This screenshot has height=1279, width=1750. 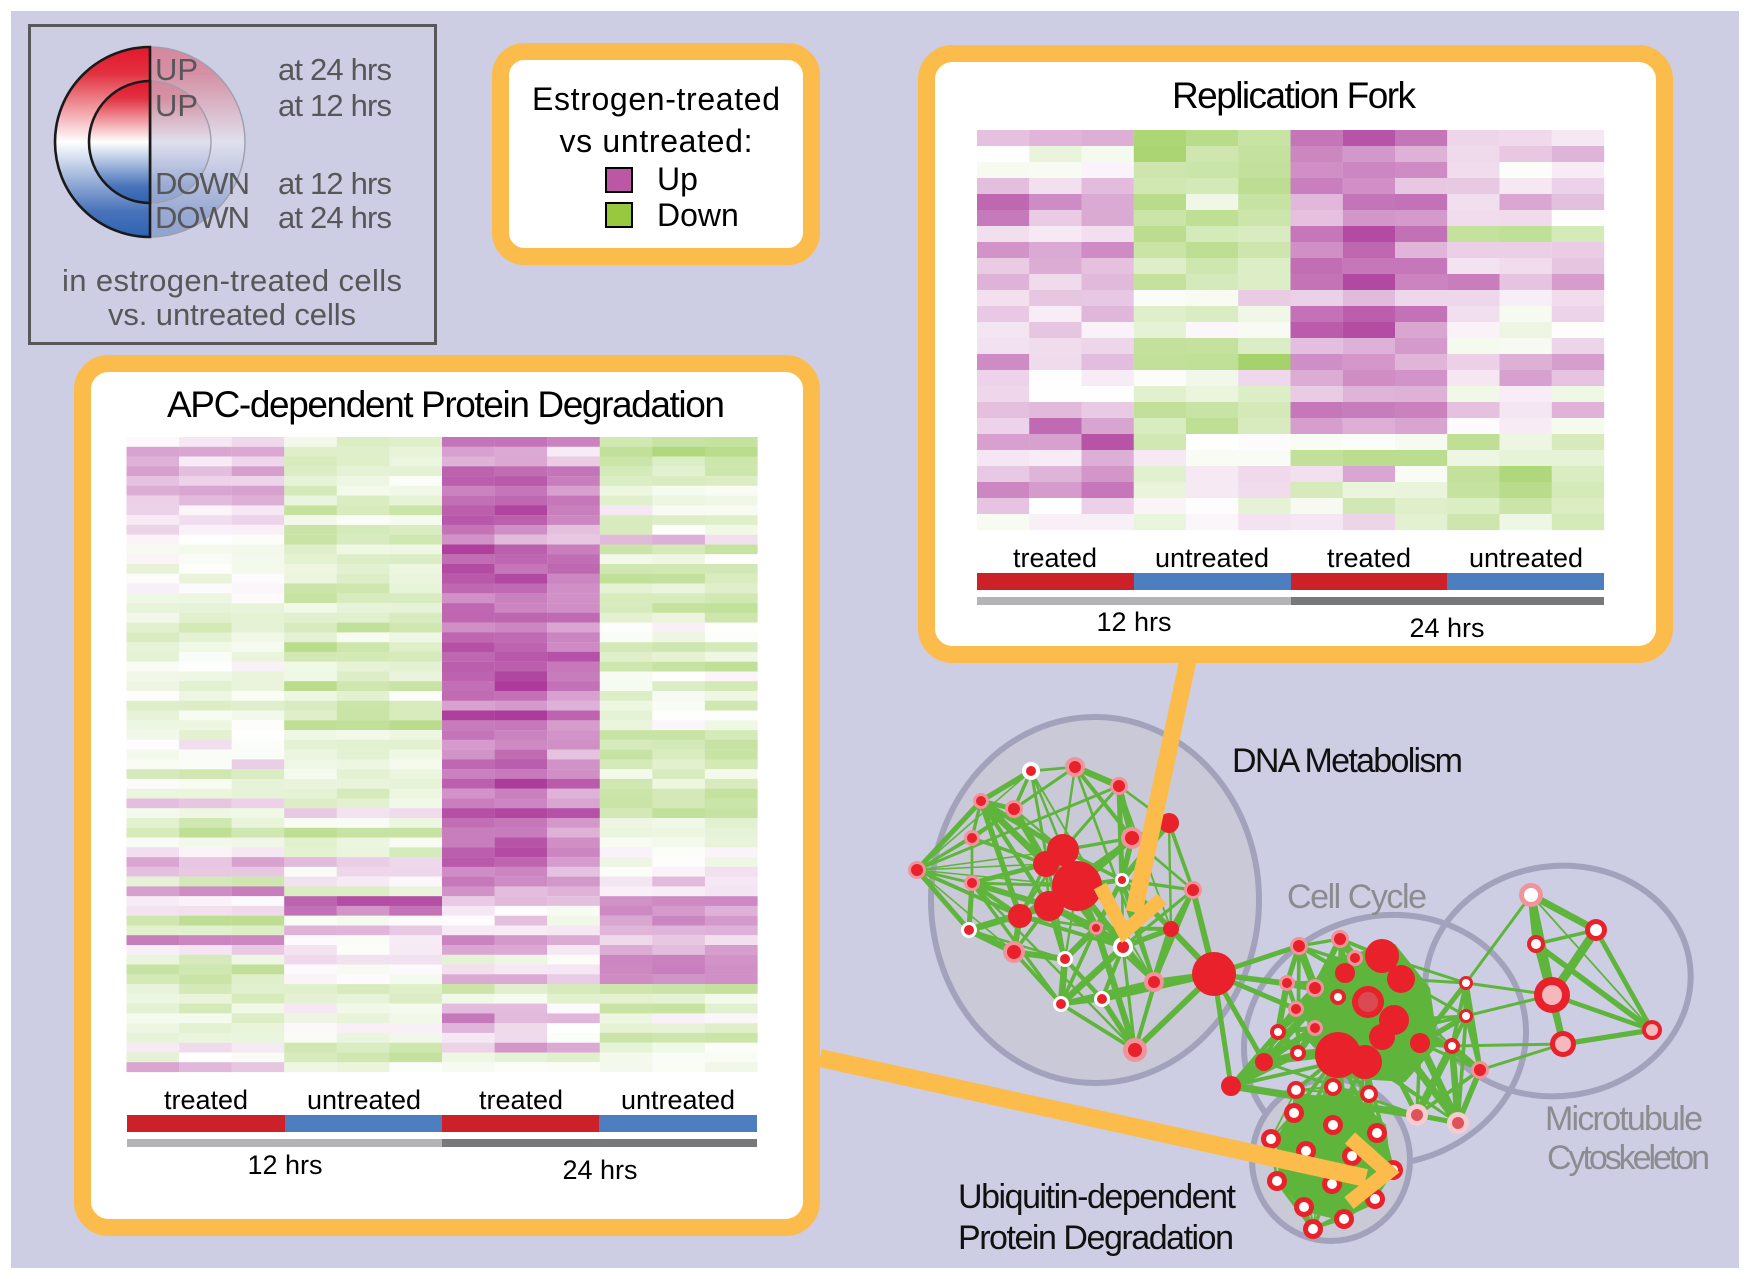 What do you see at coordinates (656, 141) in the screenshot?
I see `svg-text: vs untreated:` at bounding box center [656, 141].